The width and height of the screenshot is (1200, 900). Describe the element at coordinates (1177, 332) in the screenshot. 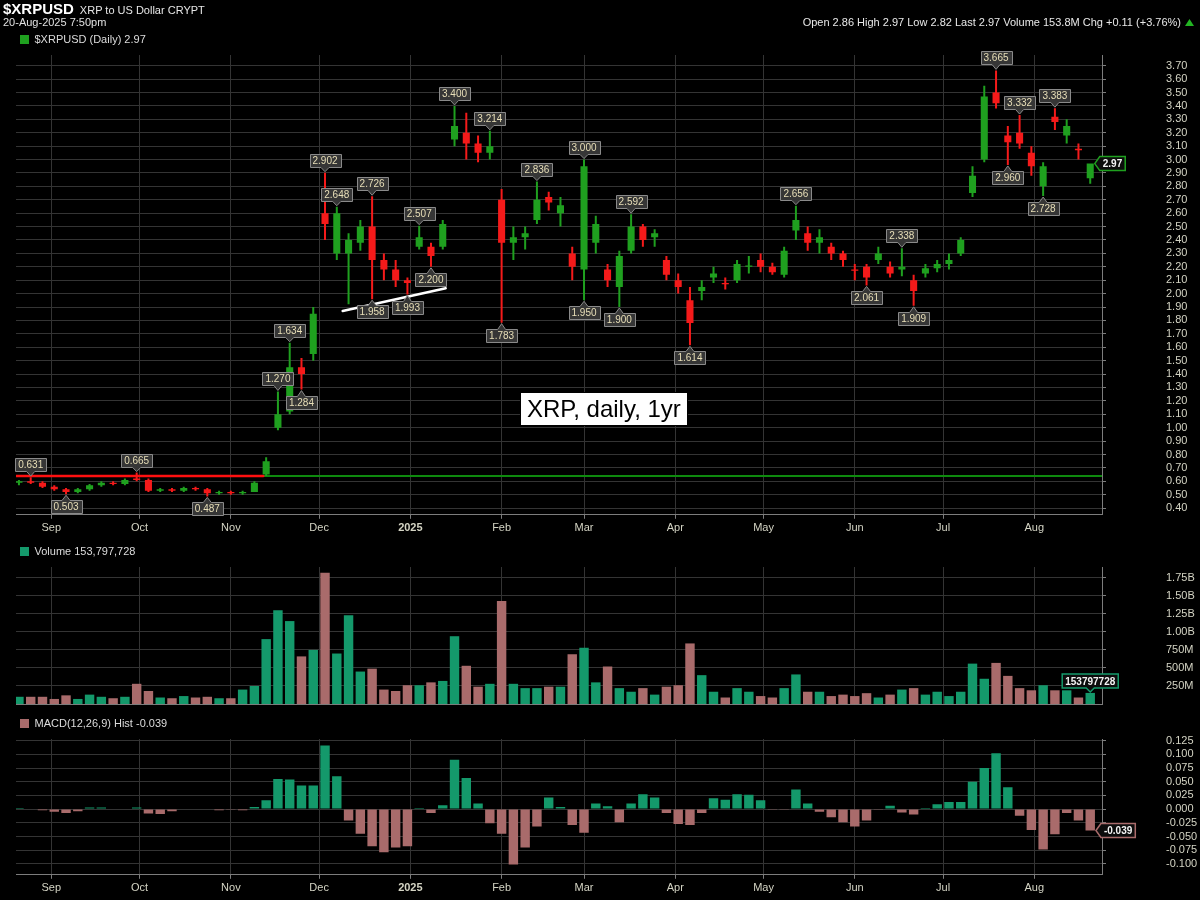

I see `y-tick-label: 1.70` at that location.